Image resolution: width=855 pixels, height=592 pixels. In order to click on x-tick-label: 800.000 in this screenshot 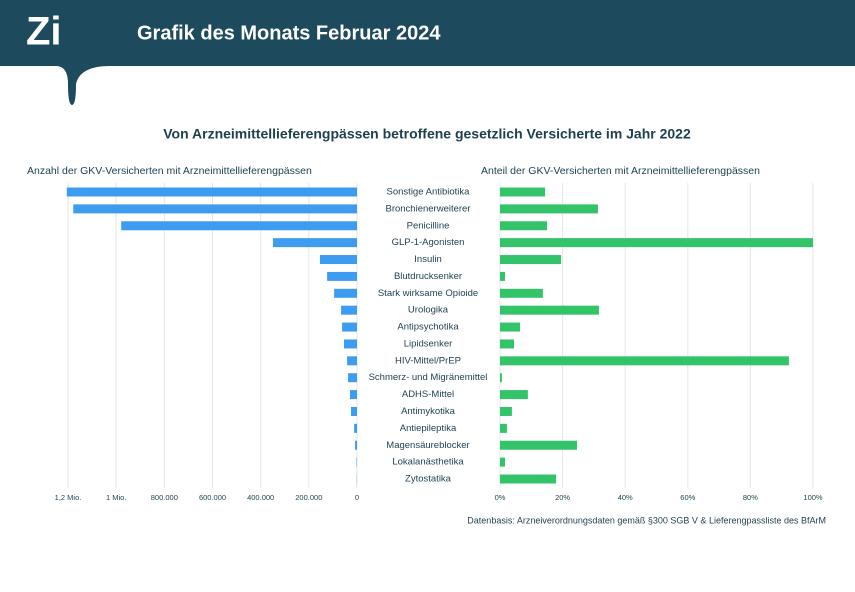, I will do `click(164, 497)`.